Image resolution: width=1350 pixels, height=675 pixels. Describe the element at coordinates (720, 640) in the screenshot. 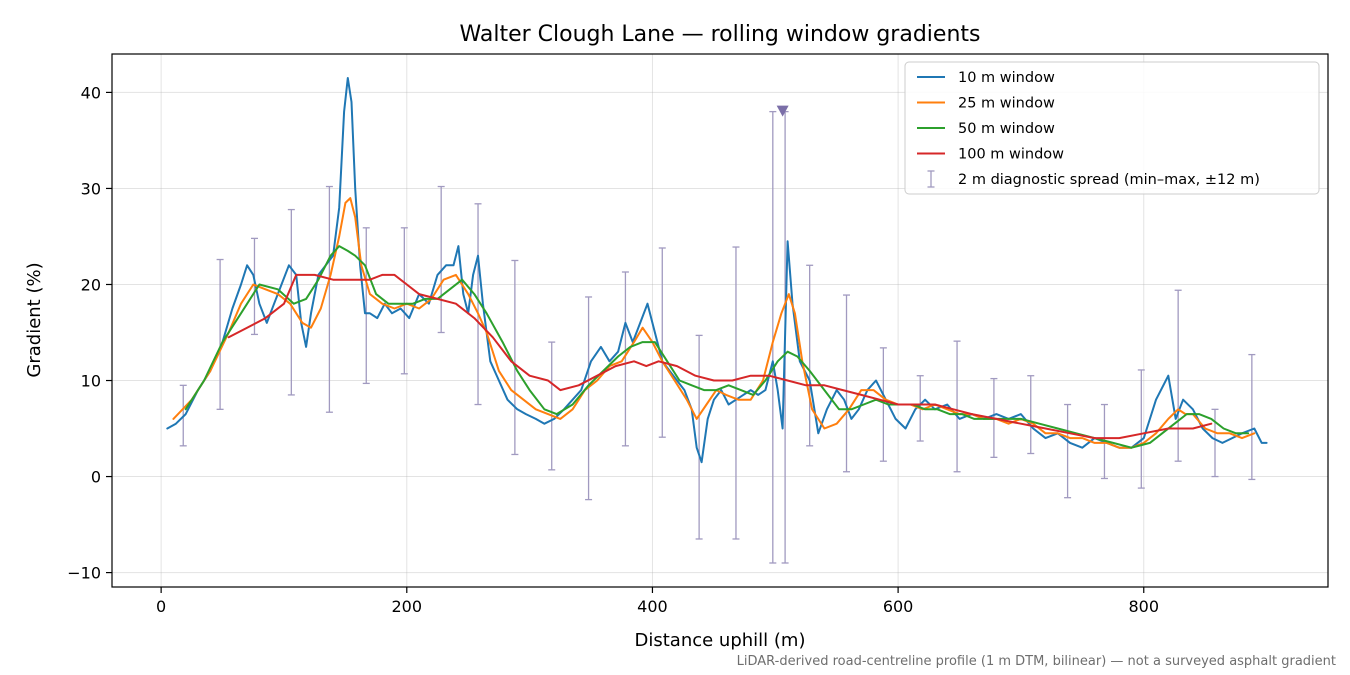

I see `x-axis-label: Distance uphill (m)` at that location.